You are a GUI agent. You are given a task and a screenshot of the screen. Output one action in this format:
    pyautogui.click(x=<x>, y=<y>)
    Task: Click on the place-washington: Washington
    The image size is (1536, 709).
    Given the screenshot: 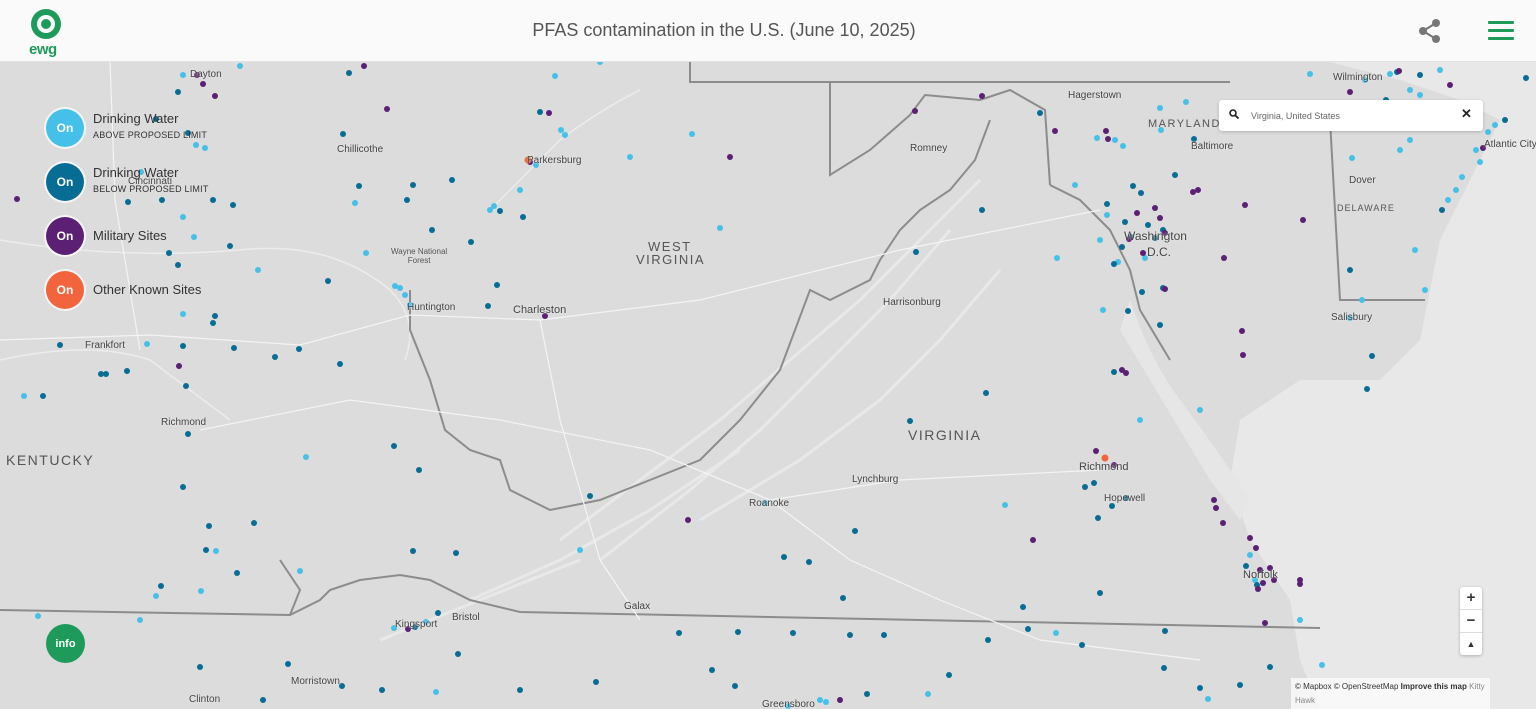 What is the action you would take?
    pyautogui.click(x=1155, y=236)
    